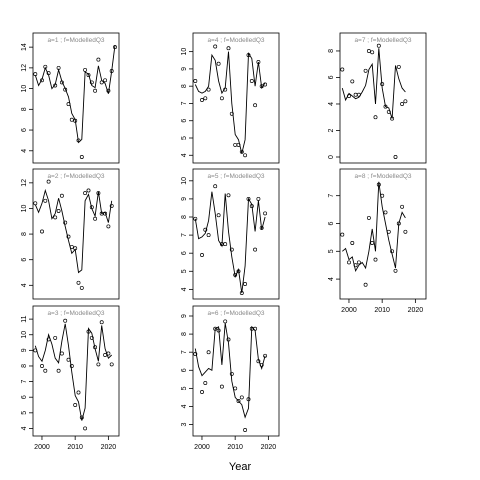 This screenshot has width=480, height=480. I want to click on panel-title: a=8 ; f=ModelledQ3, so click(382, 176).